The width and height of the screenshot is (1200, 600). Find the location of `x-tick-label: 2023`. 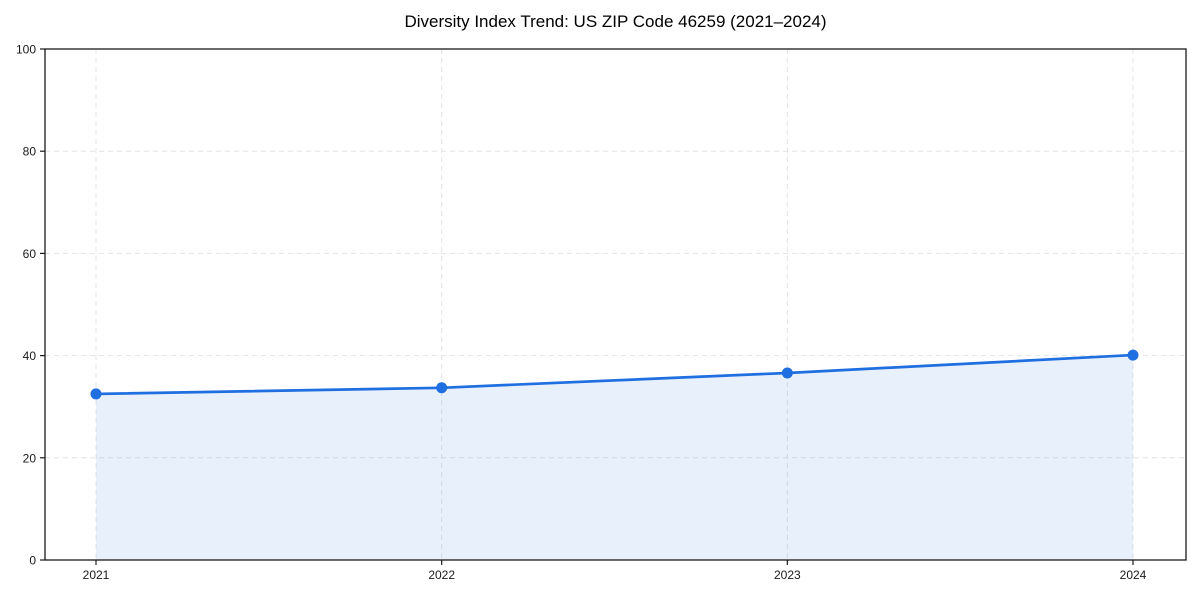

x-tick-label: 2023 is located at coordinates (787, 575).